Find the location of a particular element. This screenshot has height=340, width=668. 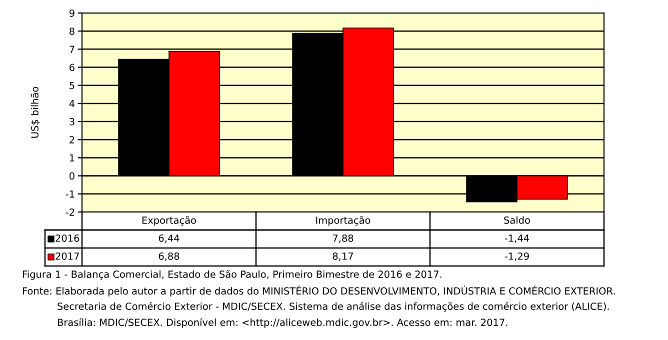

x-tick-label: Exportação is located at coordinates (169, 221).